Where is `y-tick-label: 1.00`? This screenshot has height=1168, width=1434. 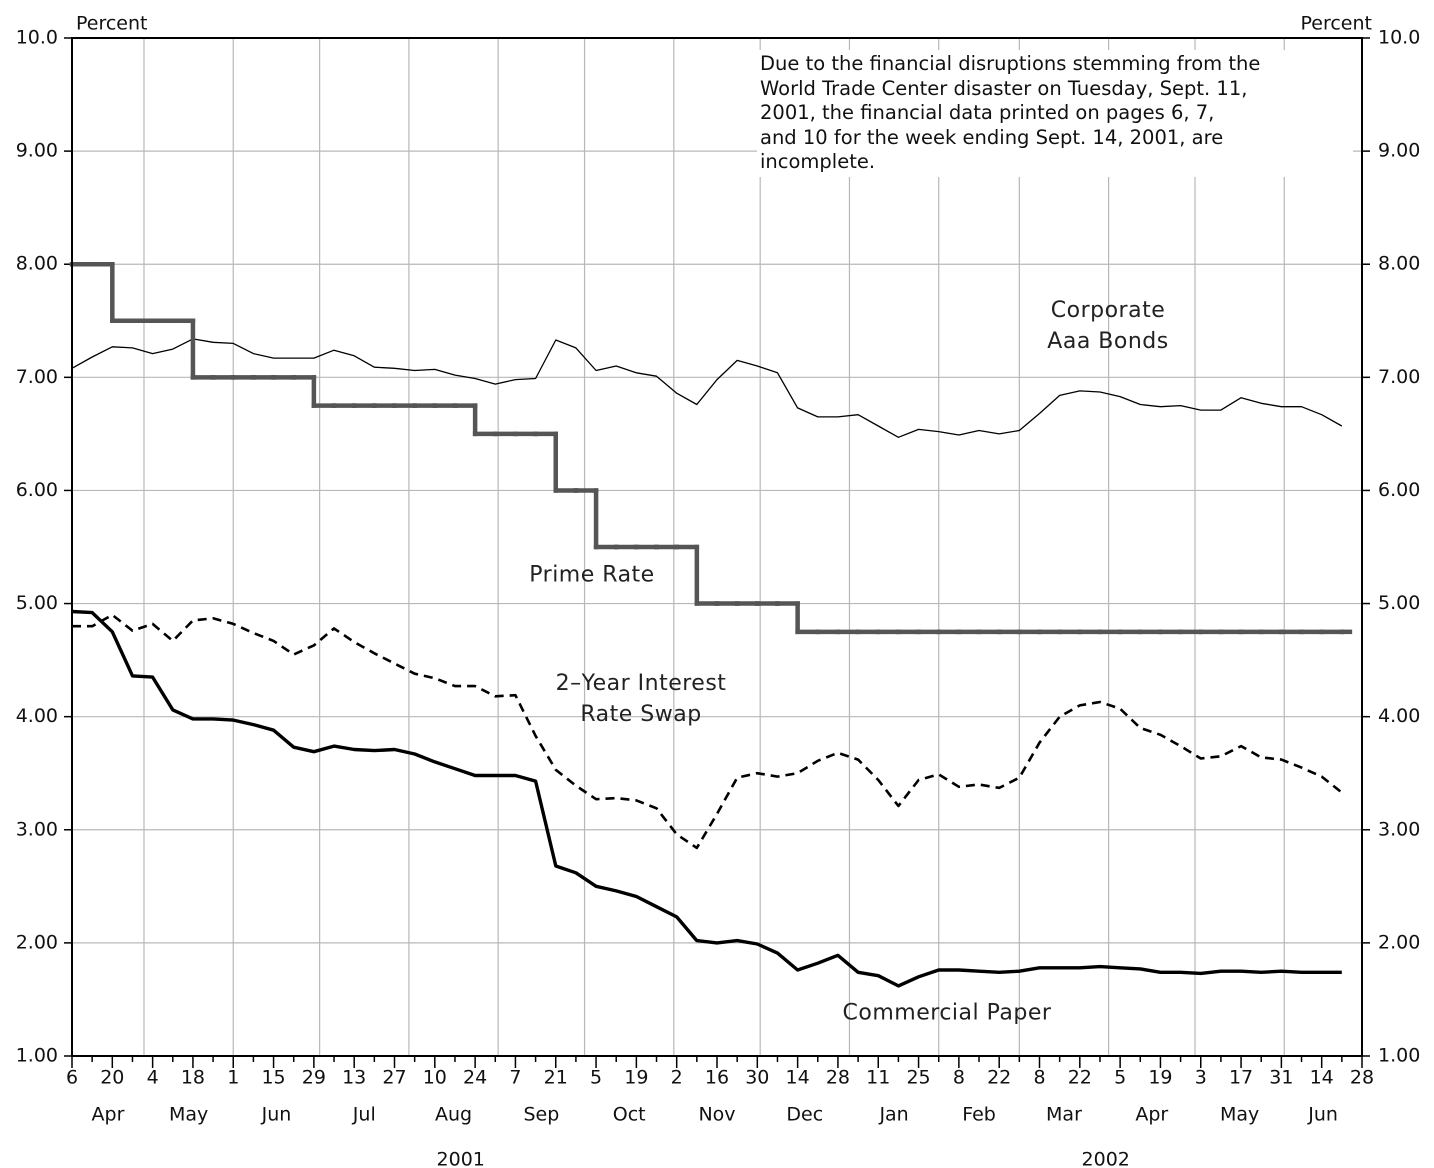
y-tick-label: 1.00 is located at coordinates (37, 1056).